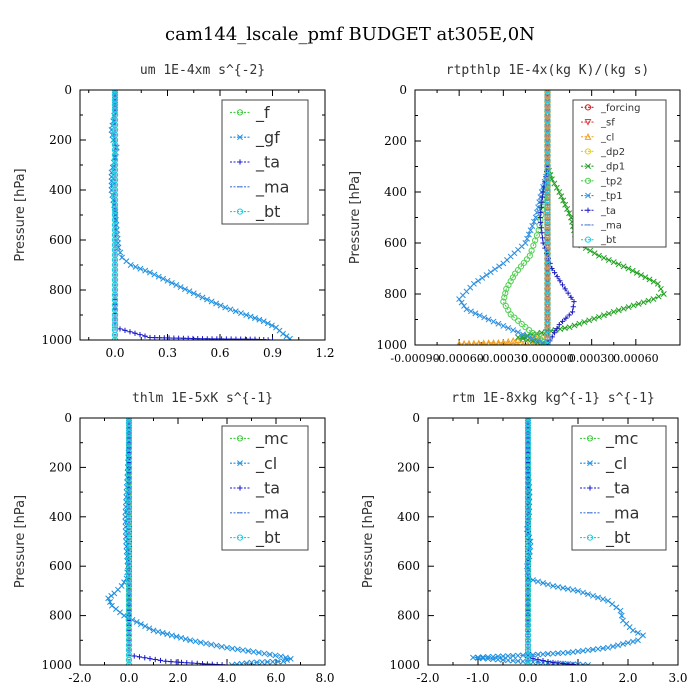 The width and height of the screenshot is (700, 700). What do you see at coordinates (240, 112) in the screenshot?
I see `legend-marker_f` at bounding box center [240, 112].